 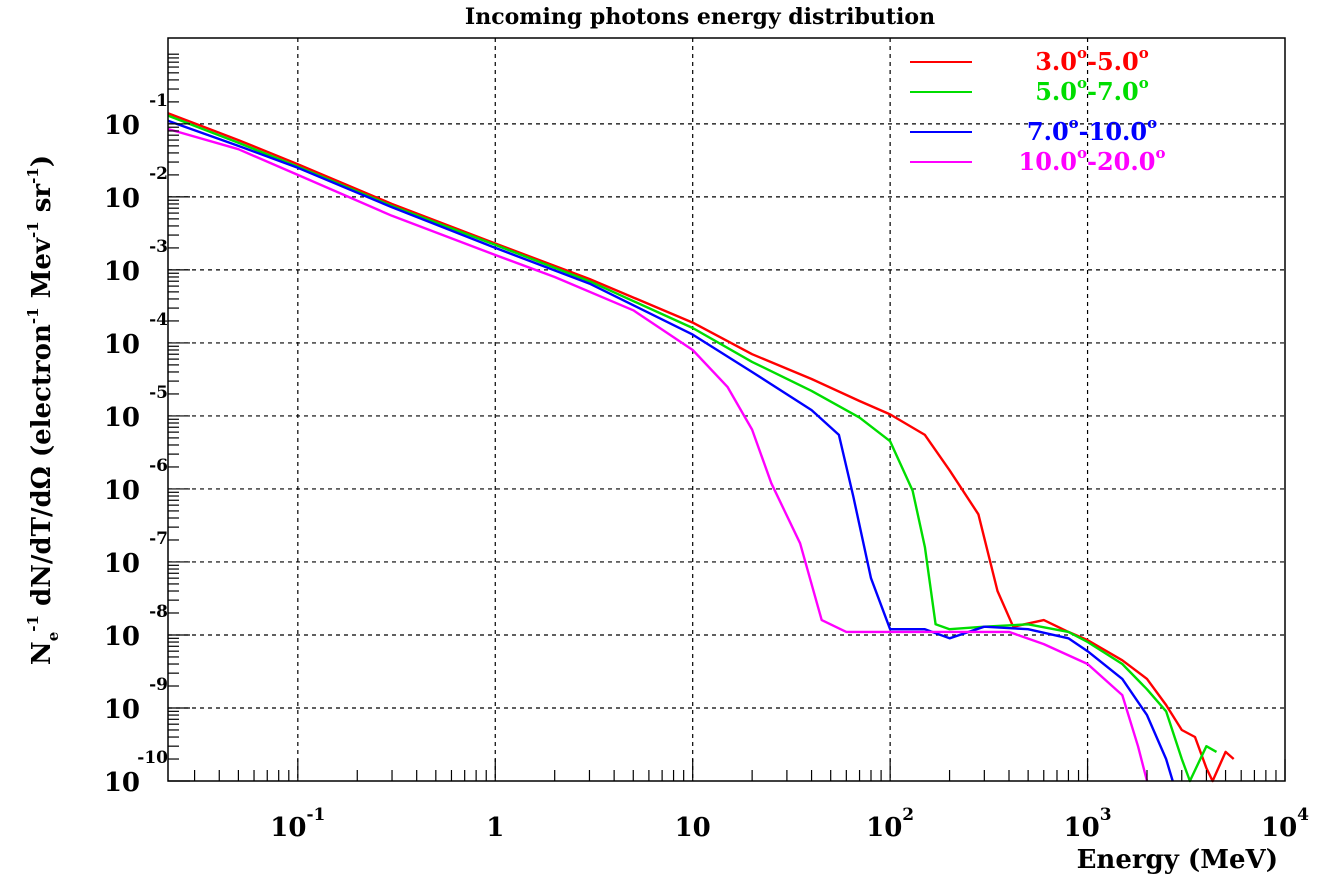 I want to click on legend-label-4: 10.0o-20.0o, so click(x=1092, y=160).